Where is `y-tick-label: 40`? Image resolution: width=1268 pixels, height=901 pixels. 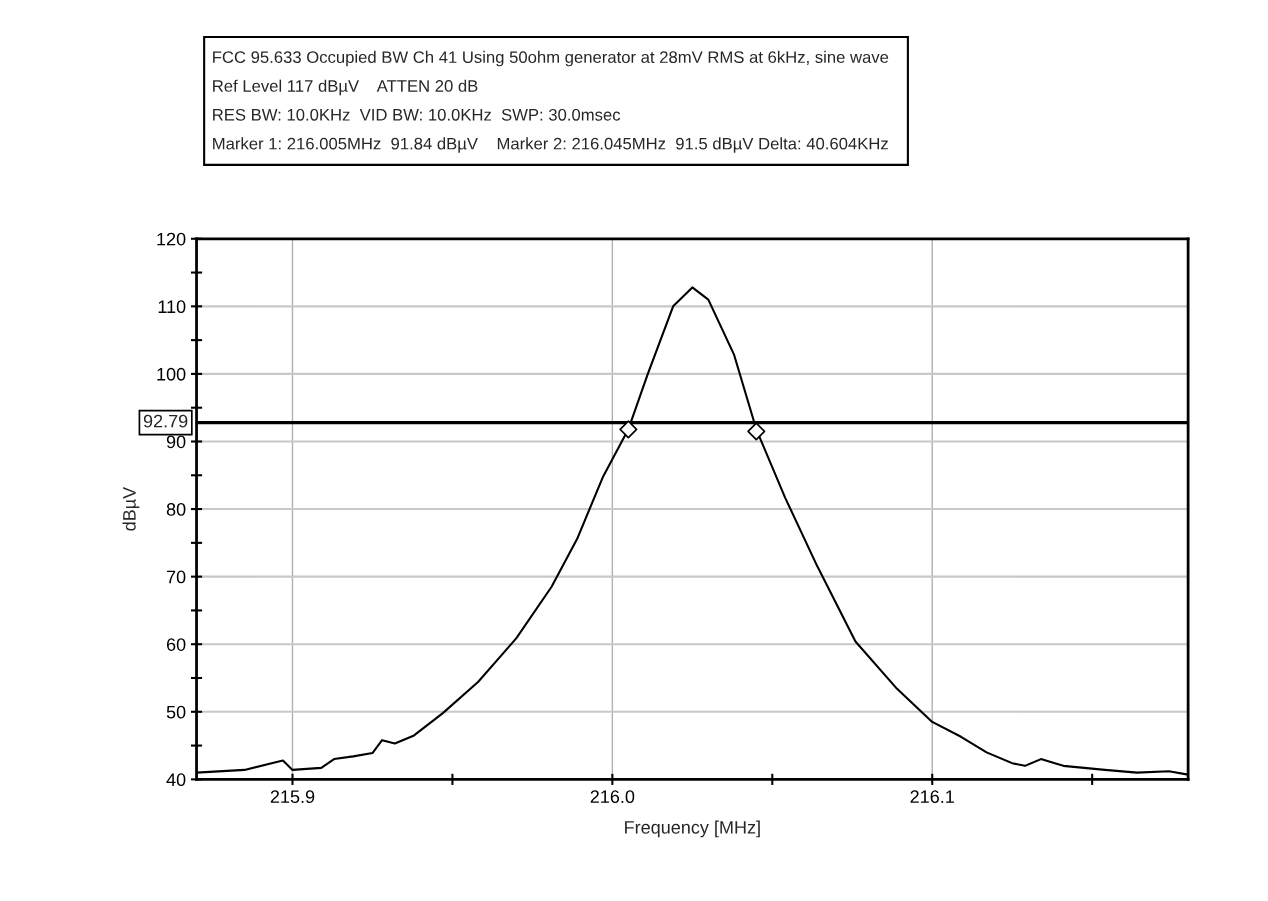
y-tick-label: 40 is located at coordinates (176, 780).